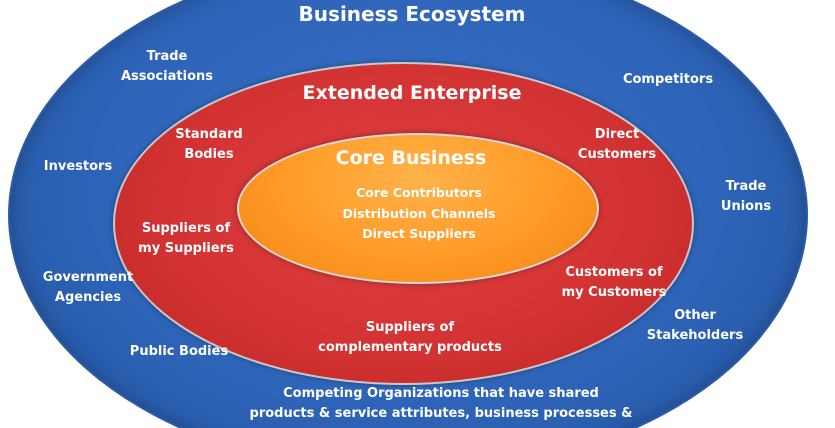 The height and width of the screenshot is (428, 835). What do you see at coordinates (410, 337) in the screenshot?
I see `label-suppliers-of-complementary-products: Suppliers of complementary products` at bounding box center [410, 337].